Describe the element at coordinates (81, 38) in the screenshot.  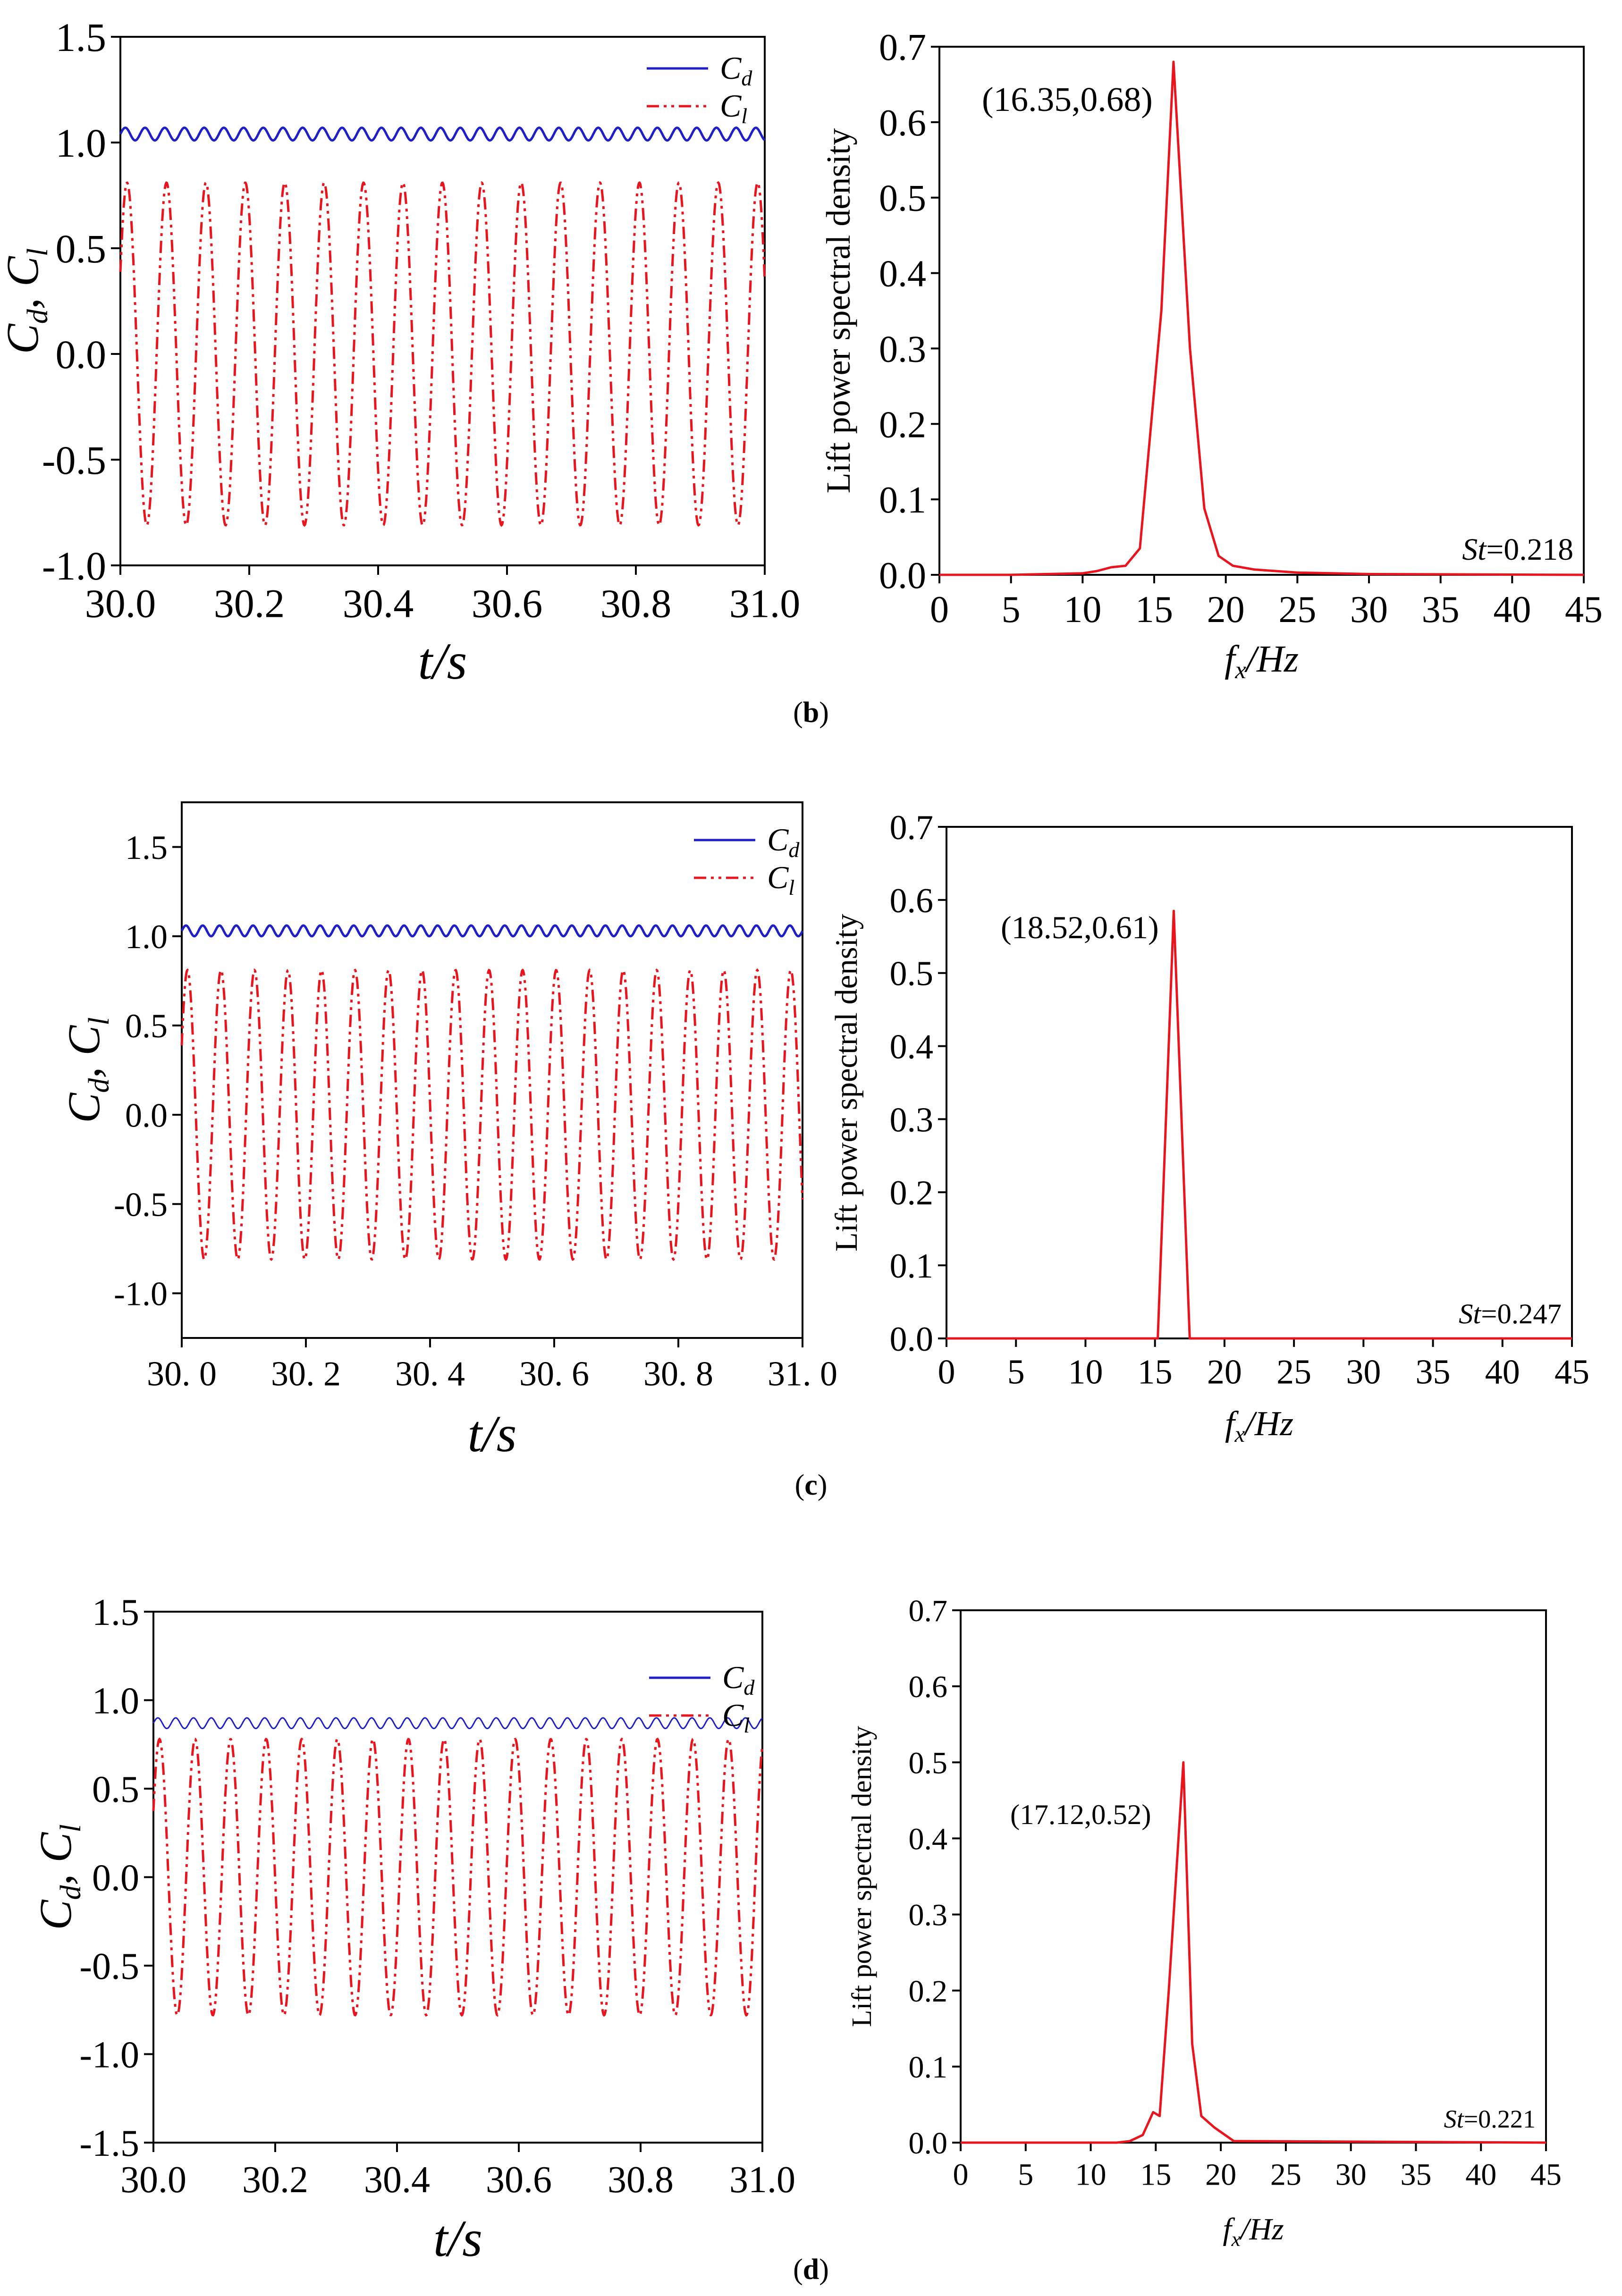
I see `panel-b-time-ytick-label: 1.5` at that location.